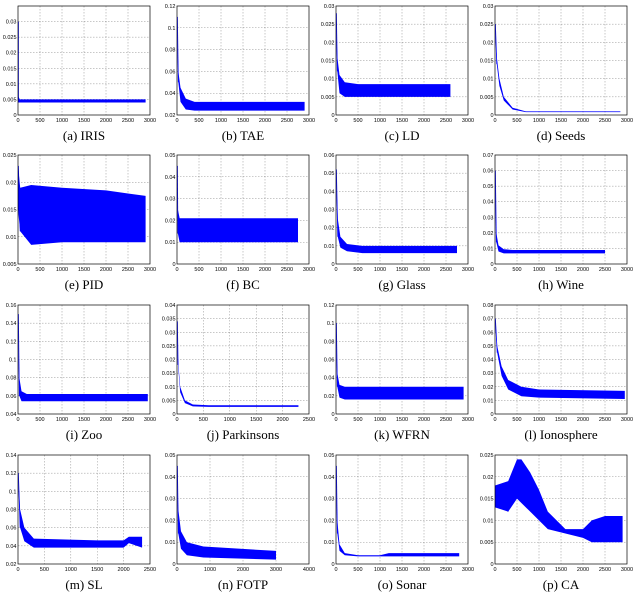  I want to click on y-tick-label: 0.06, so click(11, 397).